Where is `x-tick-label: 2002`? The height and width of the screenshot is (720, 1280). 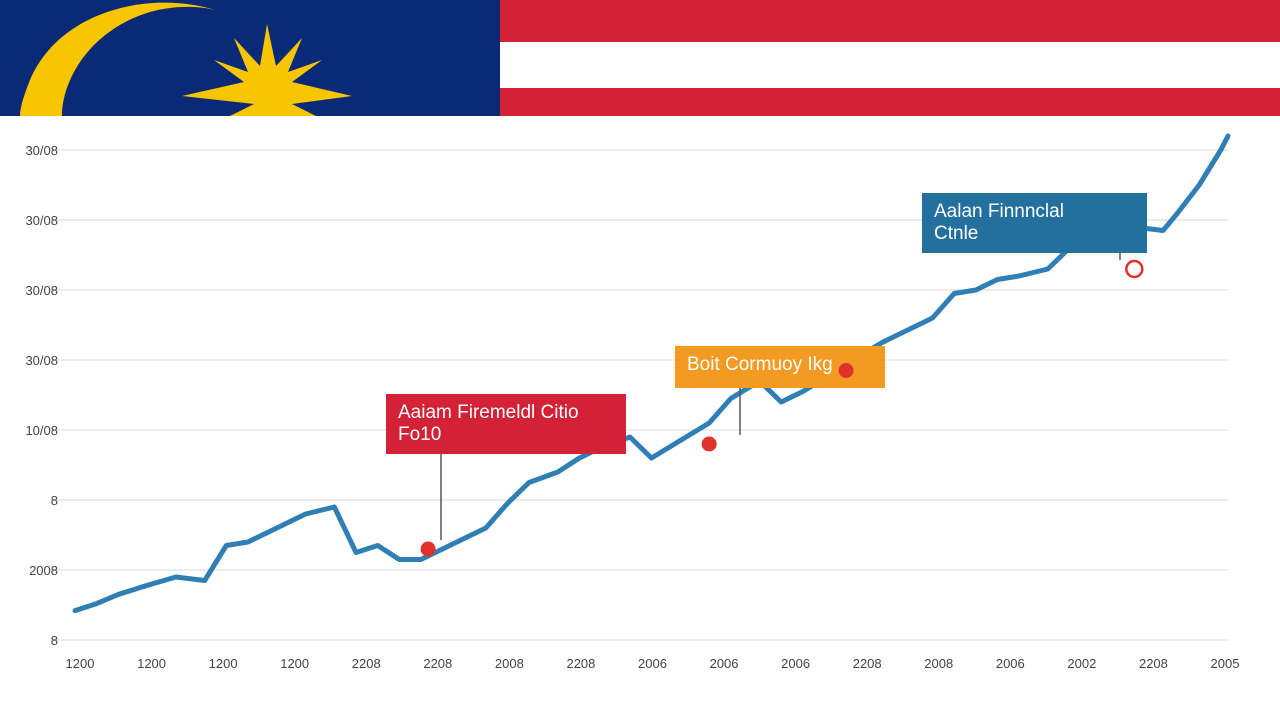
x-tick-label: 2002 is located at coordinates (1081, 663).